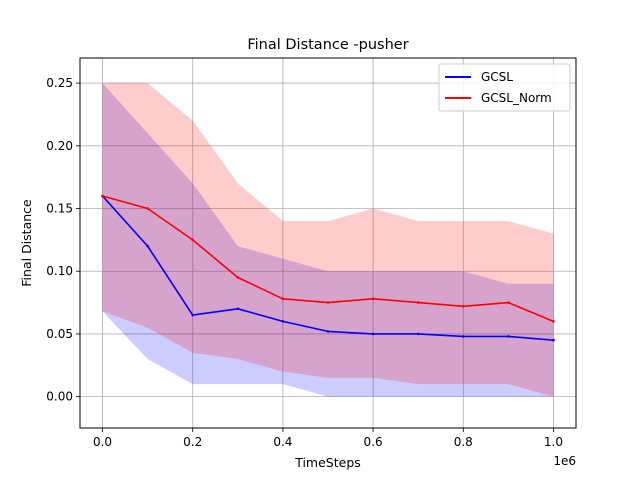 The height and width of the screenshot is (480, 640). Describe the element at coordinates (497, 77) in the screenshot. I see `legend-label-0: GCSL` at that location.